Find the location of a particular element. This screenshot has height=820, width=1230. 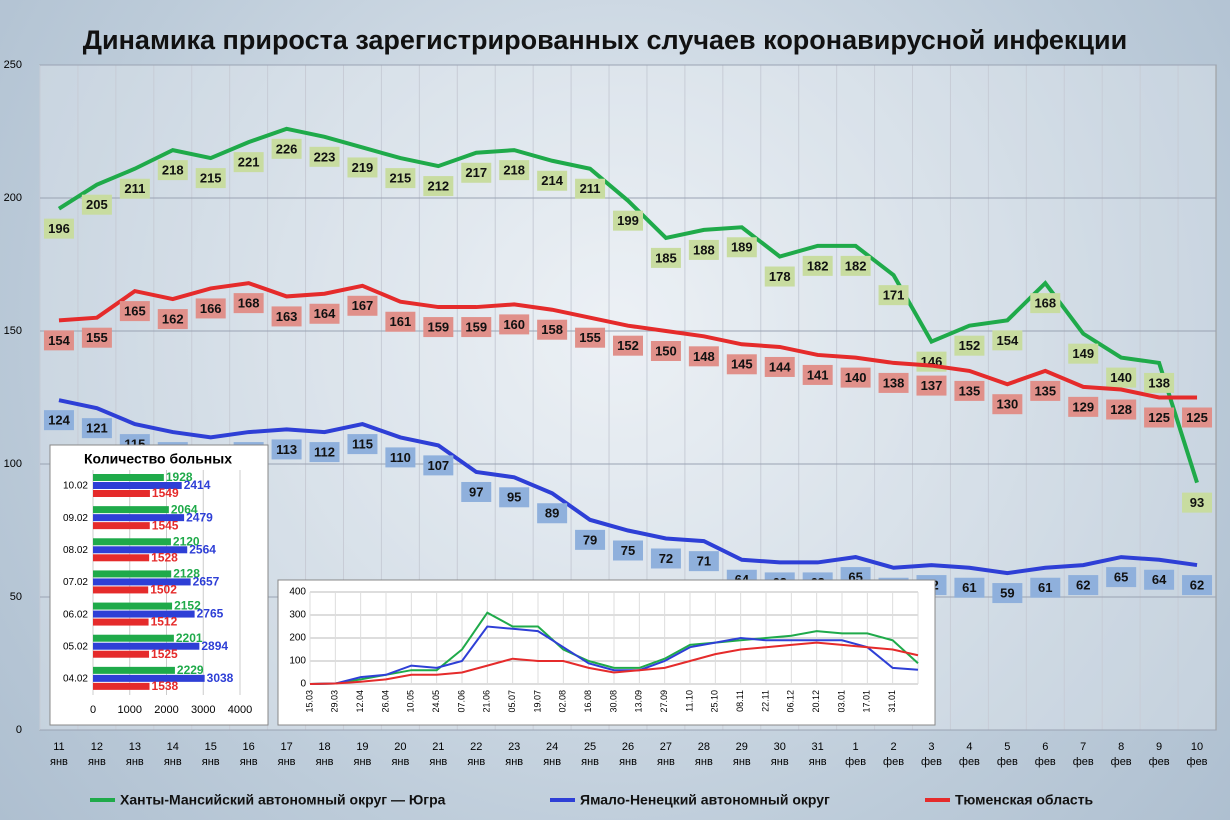

data-label: 125 is located at coordinates (1197, 417).